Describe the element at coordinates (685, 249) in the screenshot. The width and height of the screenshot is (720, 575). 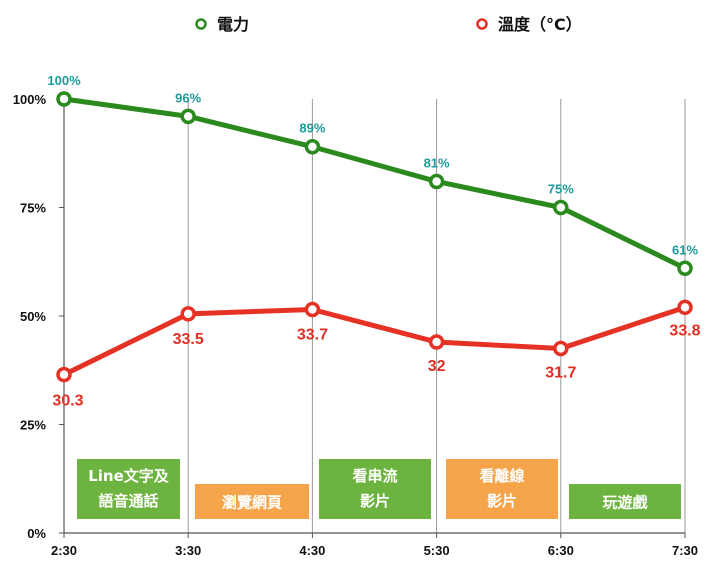
I see `power-data-label: 61%` at that location.